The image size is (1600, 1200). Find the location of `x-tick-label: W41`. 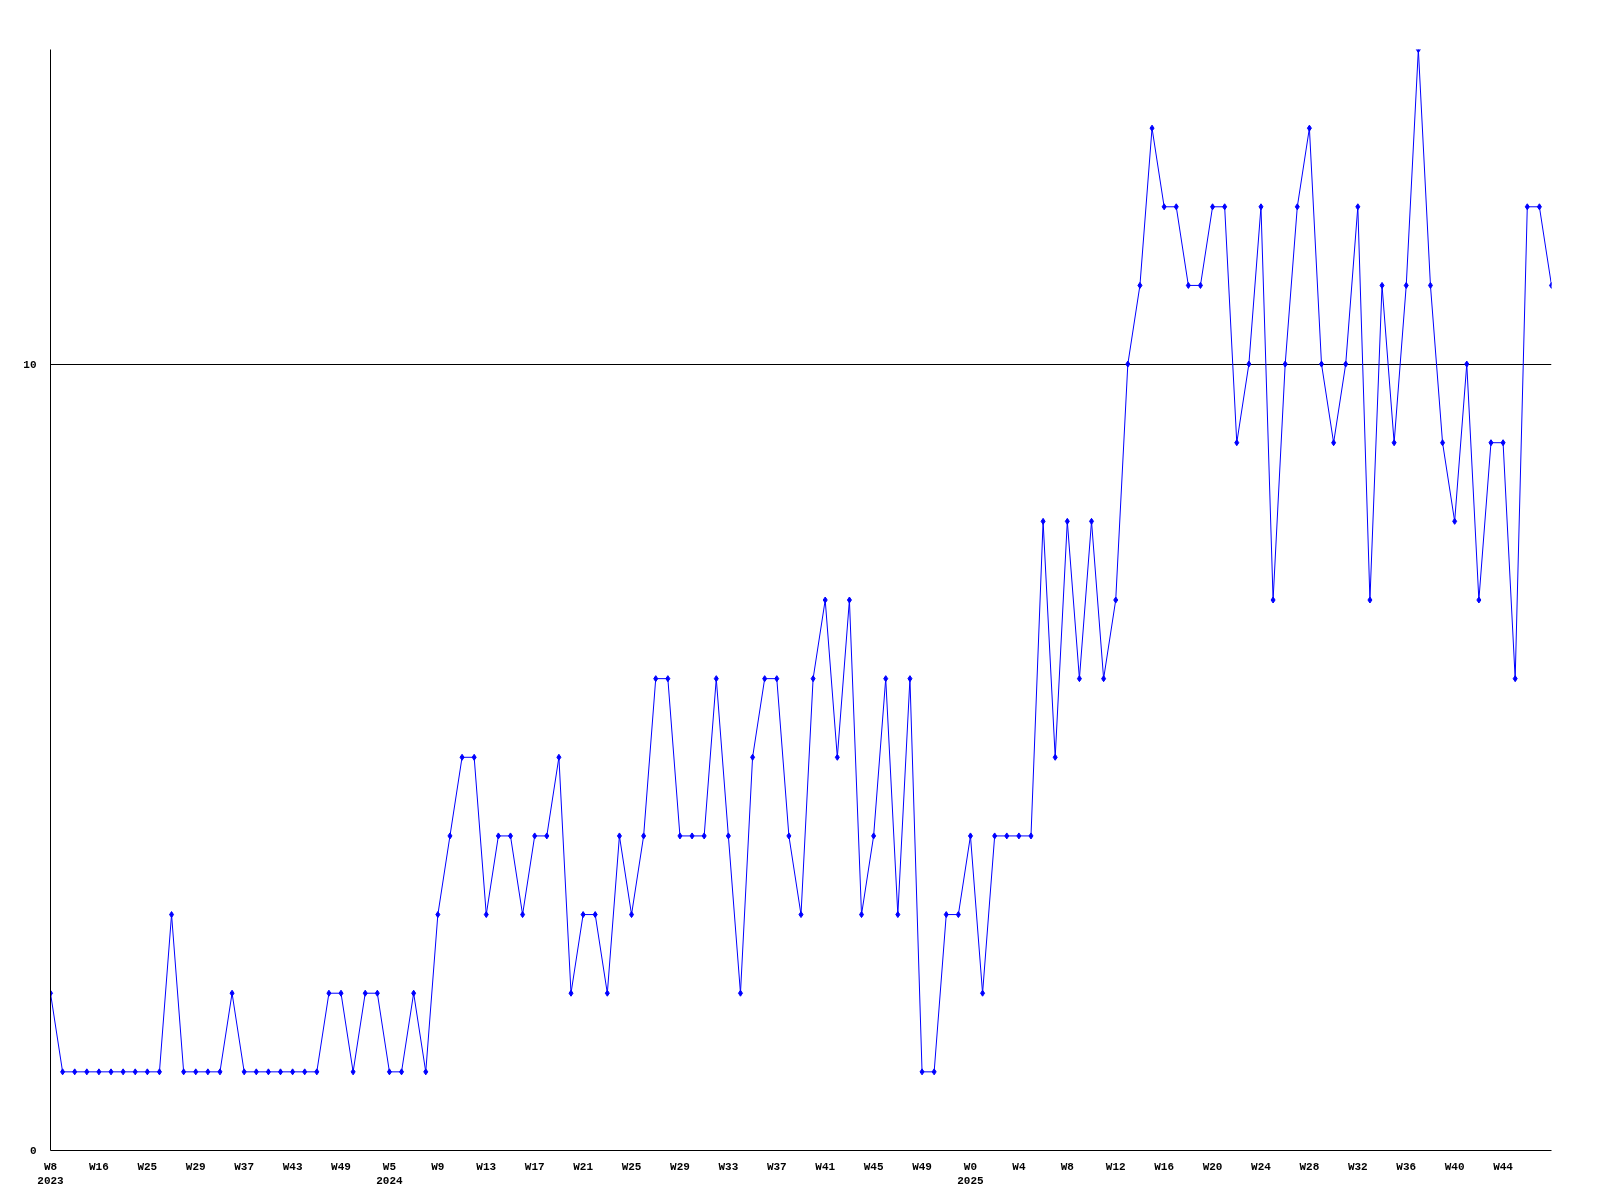

x-tick-label: W41 is located at coordinates (825, 1166).